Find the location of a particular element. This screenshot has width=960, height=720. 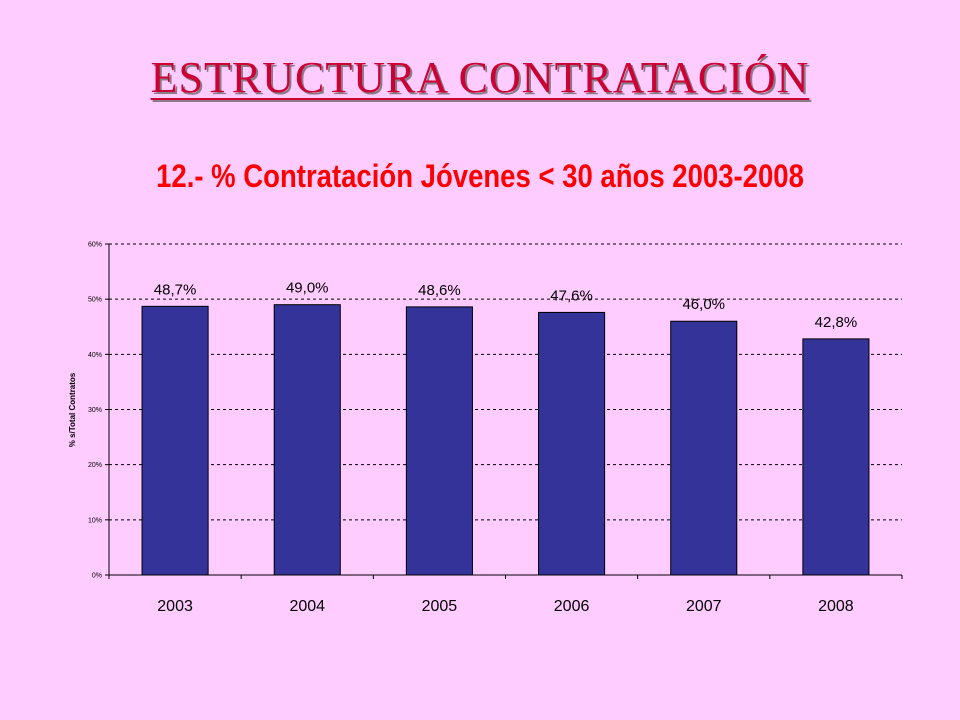

data-label: 47,6% is located at coordinates (571, 295).